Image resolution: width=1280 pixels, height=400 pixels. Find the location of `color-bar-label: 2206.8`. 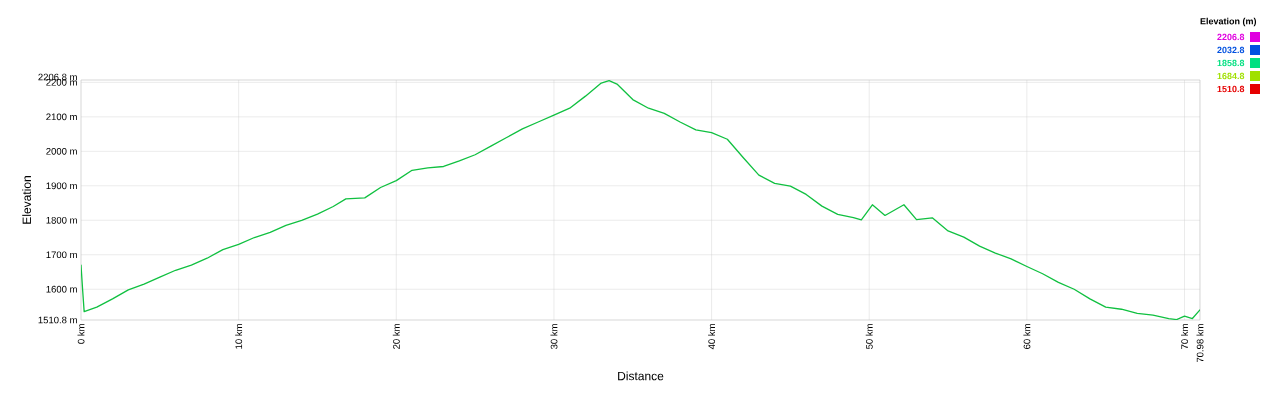

color-bar-label: 2206.8 is located at coordinates (1231, 37).